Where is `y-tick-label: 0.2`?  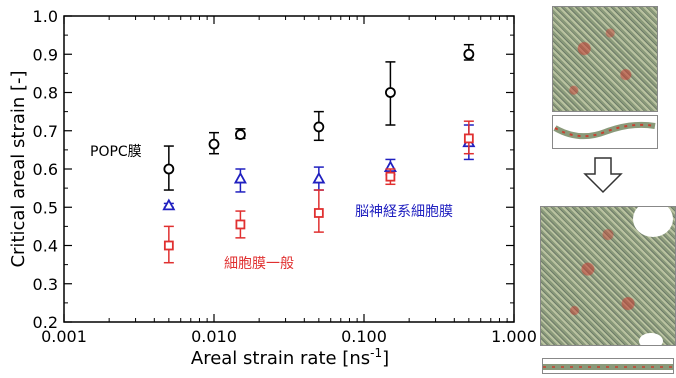 y-tick-label: 0.2 is located at coordinates (45, 322).